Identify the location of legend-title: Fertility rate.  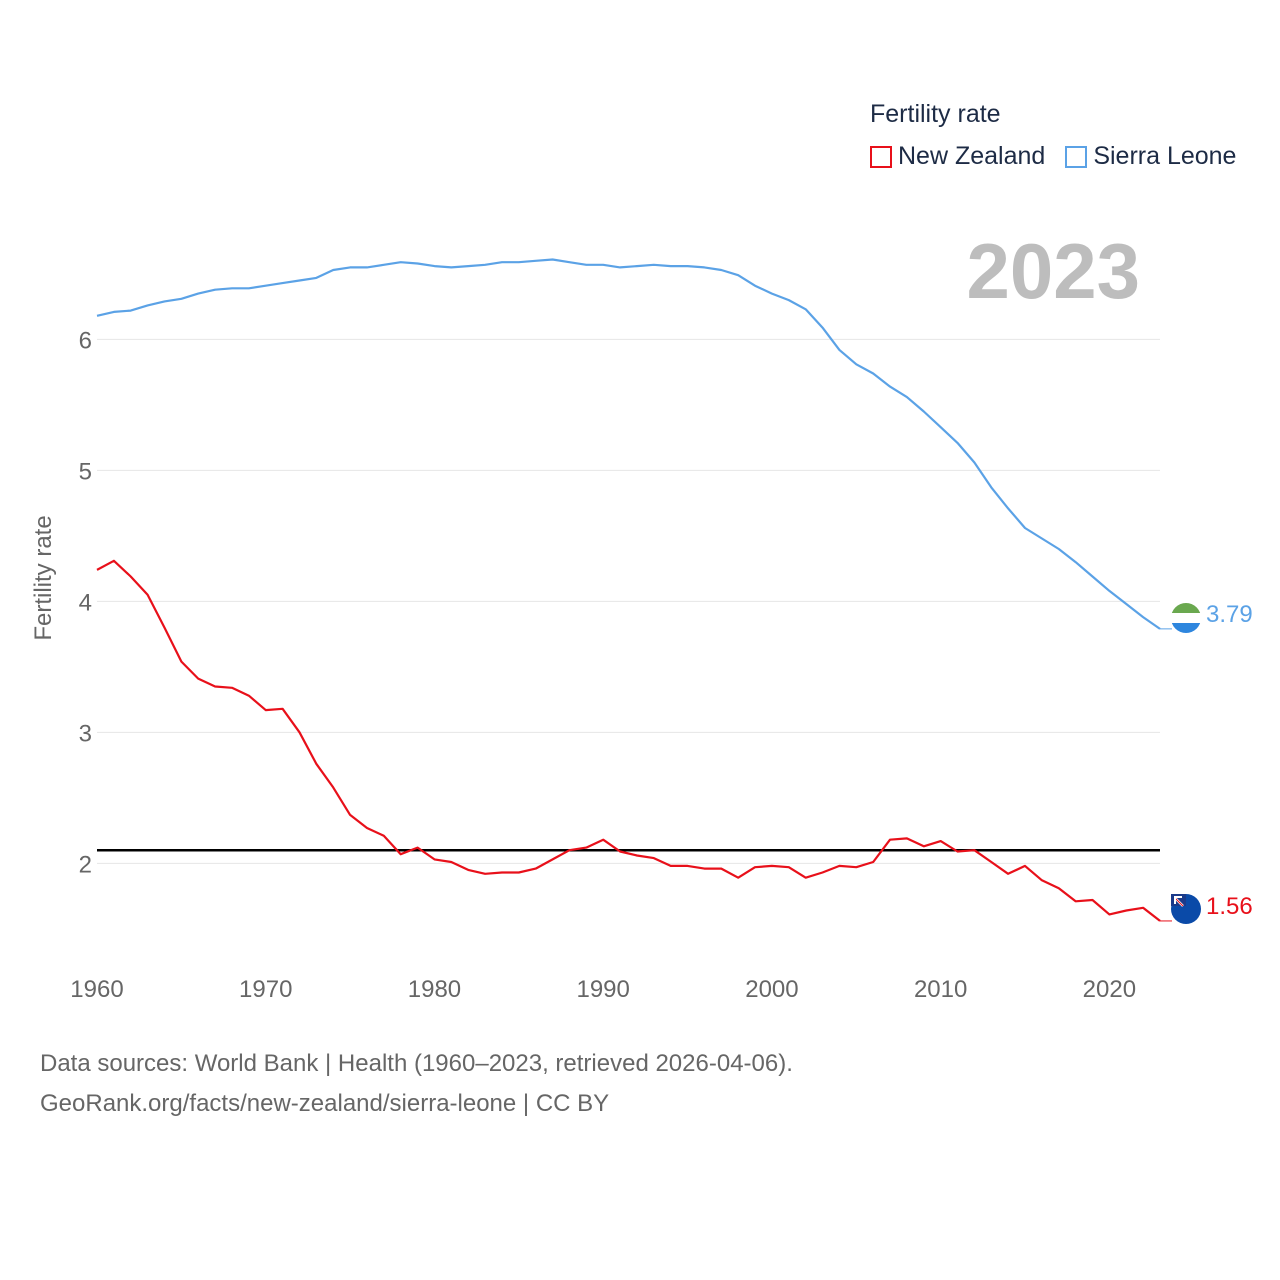
(935, 114).